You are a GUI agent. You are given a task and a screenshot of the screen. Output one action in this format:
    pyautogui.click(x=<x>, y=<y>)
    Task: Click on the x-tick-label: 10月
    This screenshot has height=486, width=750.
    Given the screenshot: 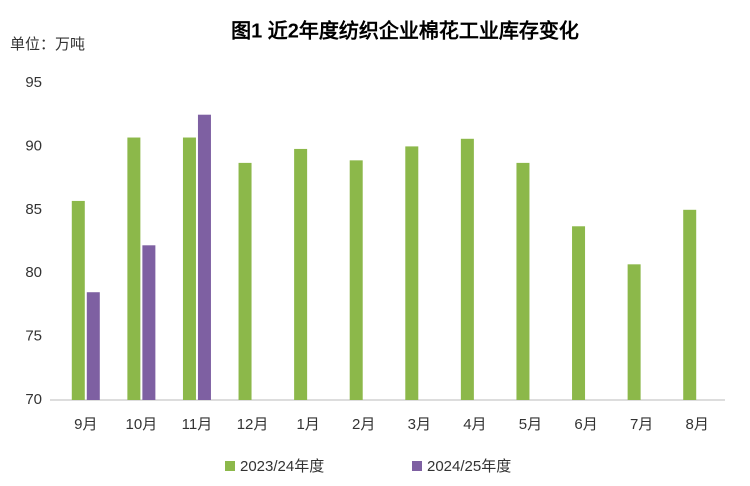 What is the action you would take?
    pyautogui.click(x=142, y=424)
    